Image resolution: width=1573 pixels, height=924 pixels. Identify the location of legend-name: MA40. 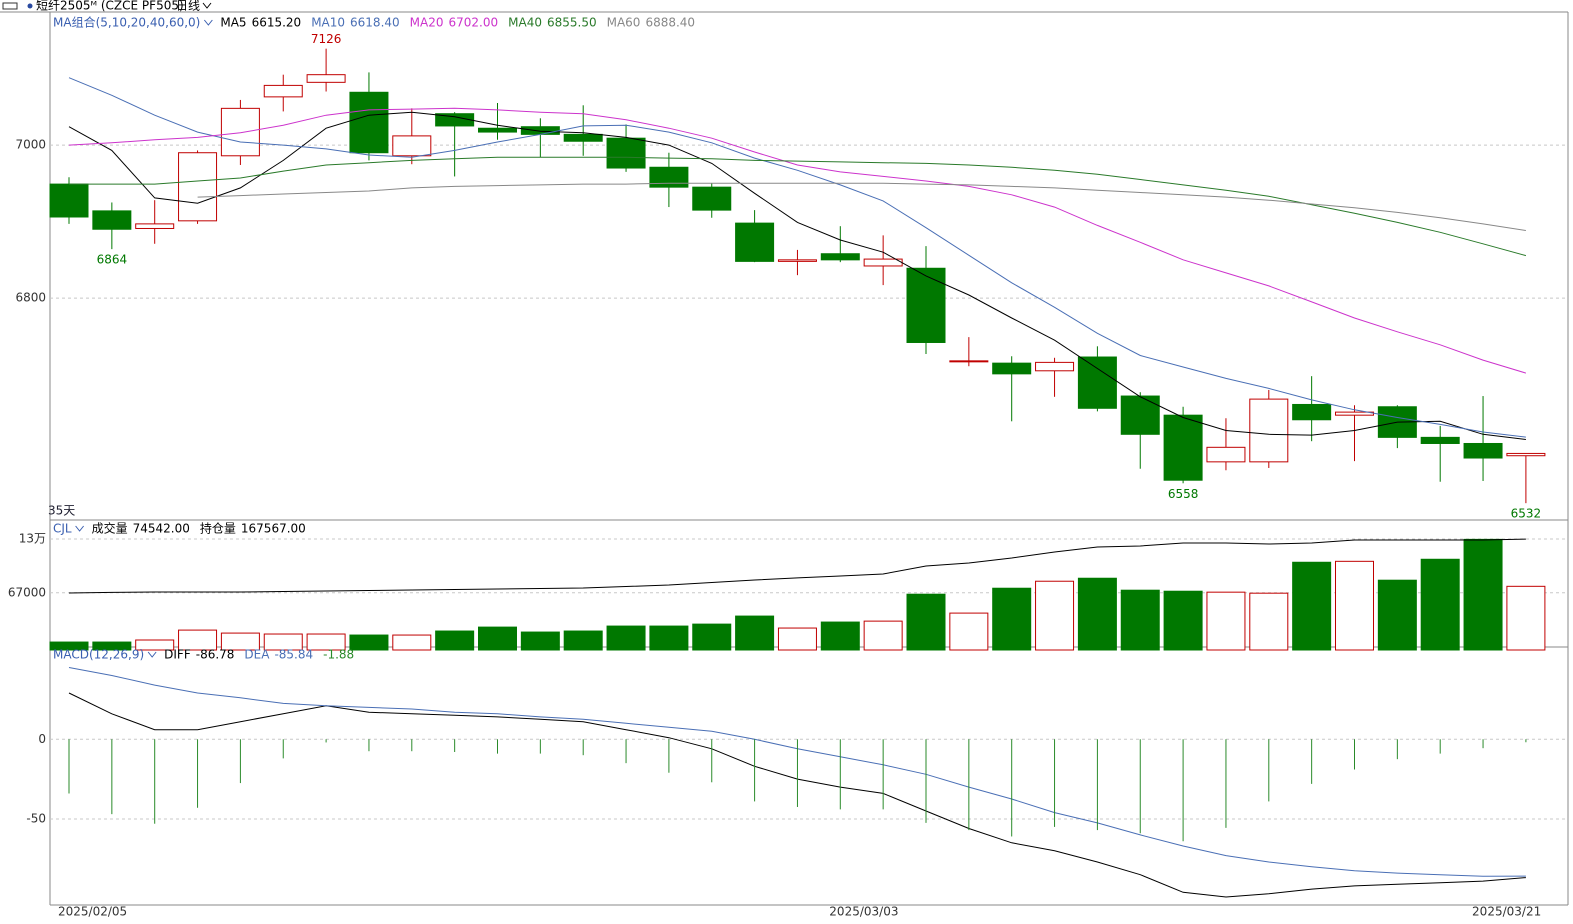
(525, 23).